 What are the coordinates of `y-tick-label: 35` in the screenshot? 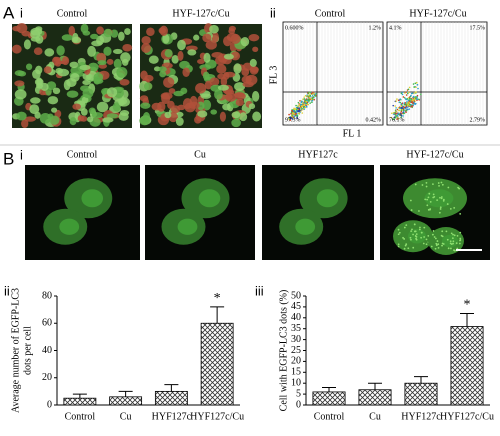 It's located at (296, 328).